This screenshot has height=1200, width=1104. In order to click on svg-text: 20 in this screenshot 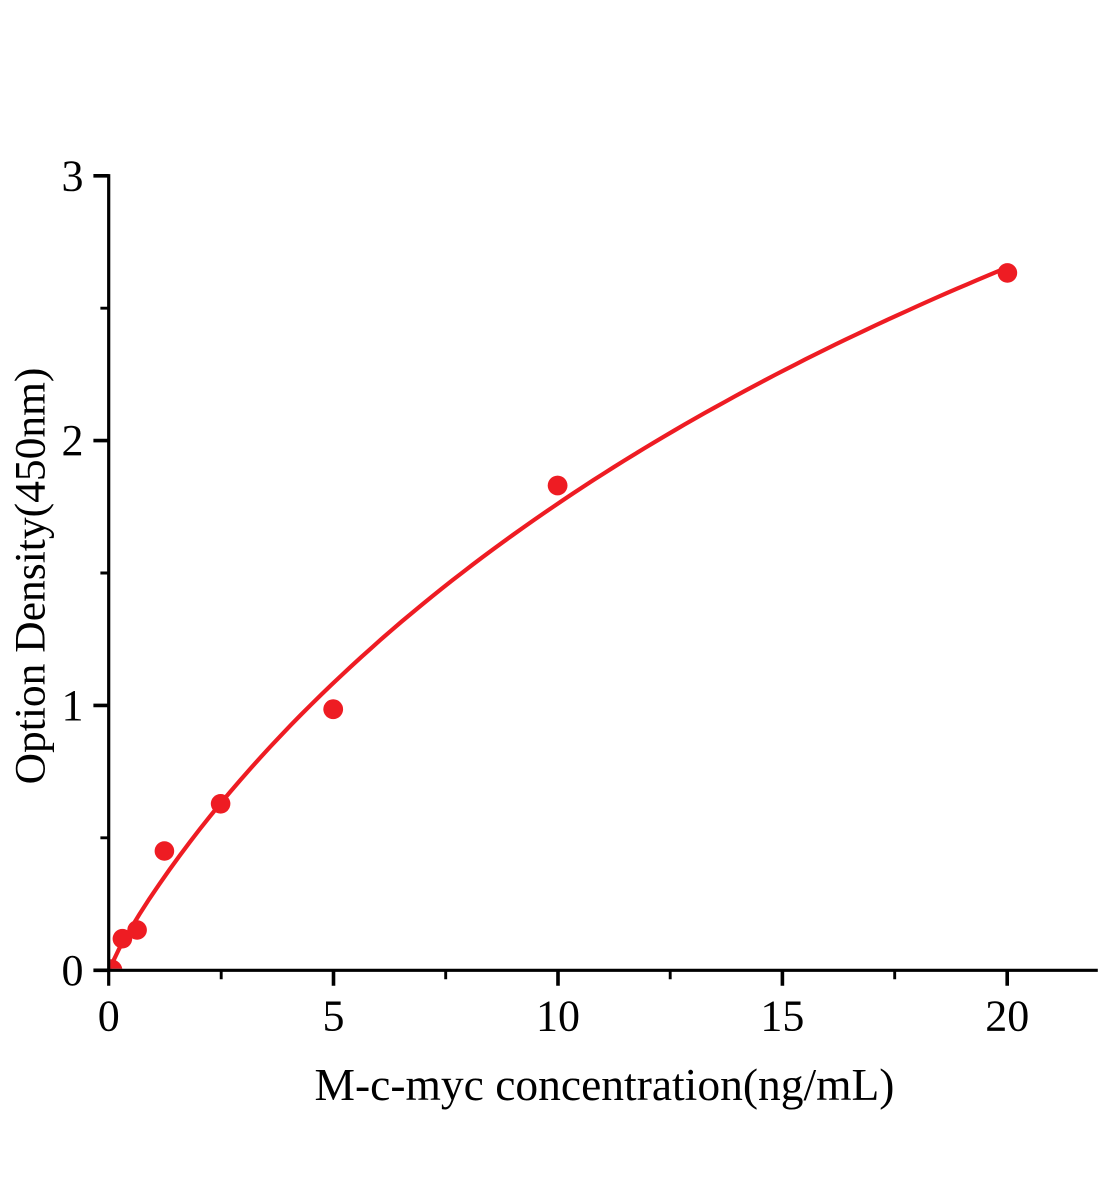, I will do `click(1007, 1016)`.